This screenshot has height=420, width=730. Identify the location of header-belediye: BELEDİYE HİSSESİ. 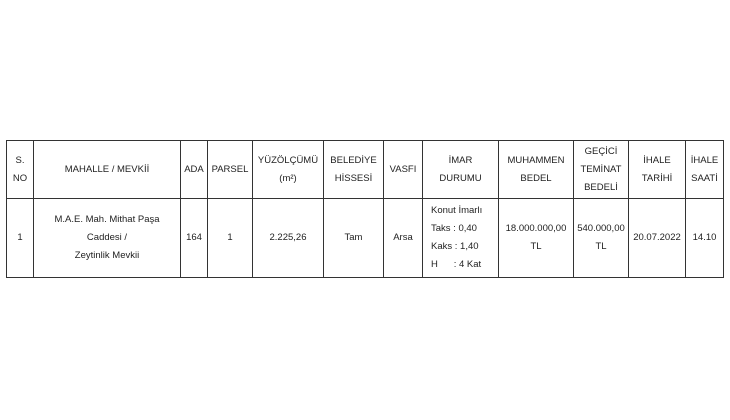
(353, 169).